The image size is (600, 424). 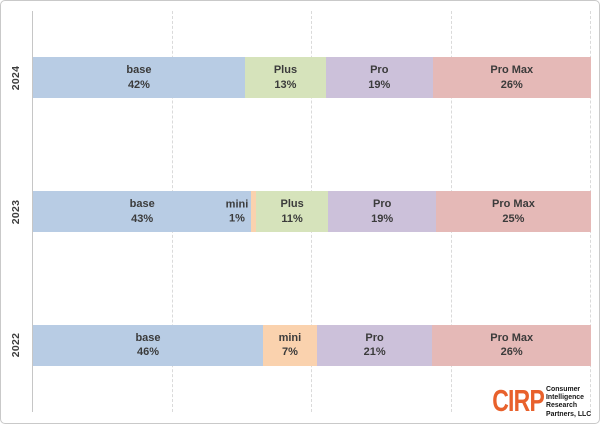 I want to click on segment-label: base 46%, so click(x=147, y=345).